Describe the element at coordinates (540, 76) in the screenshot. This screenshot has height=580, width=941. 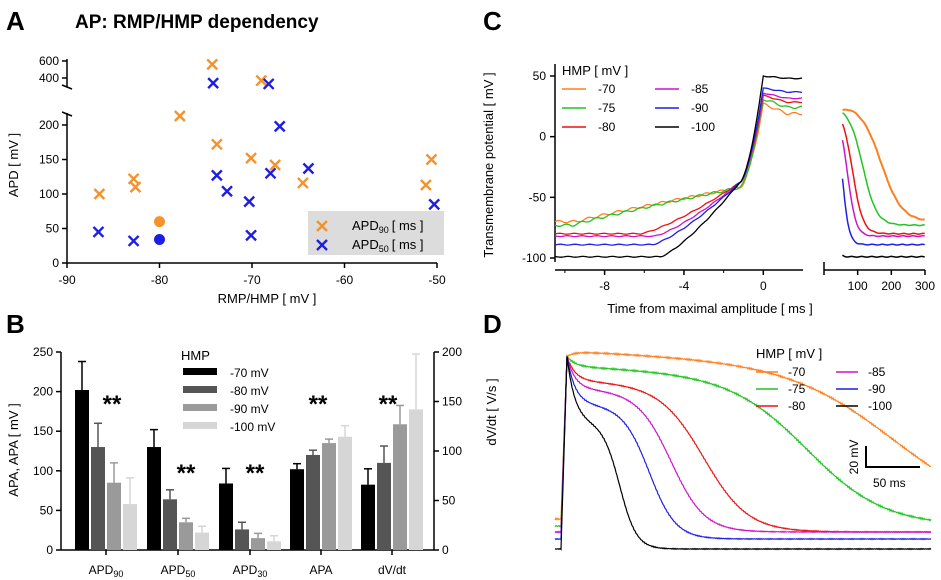
I see `y-tick-label: 50` at that location.